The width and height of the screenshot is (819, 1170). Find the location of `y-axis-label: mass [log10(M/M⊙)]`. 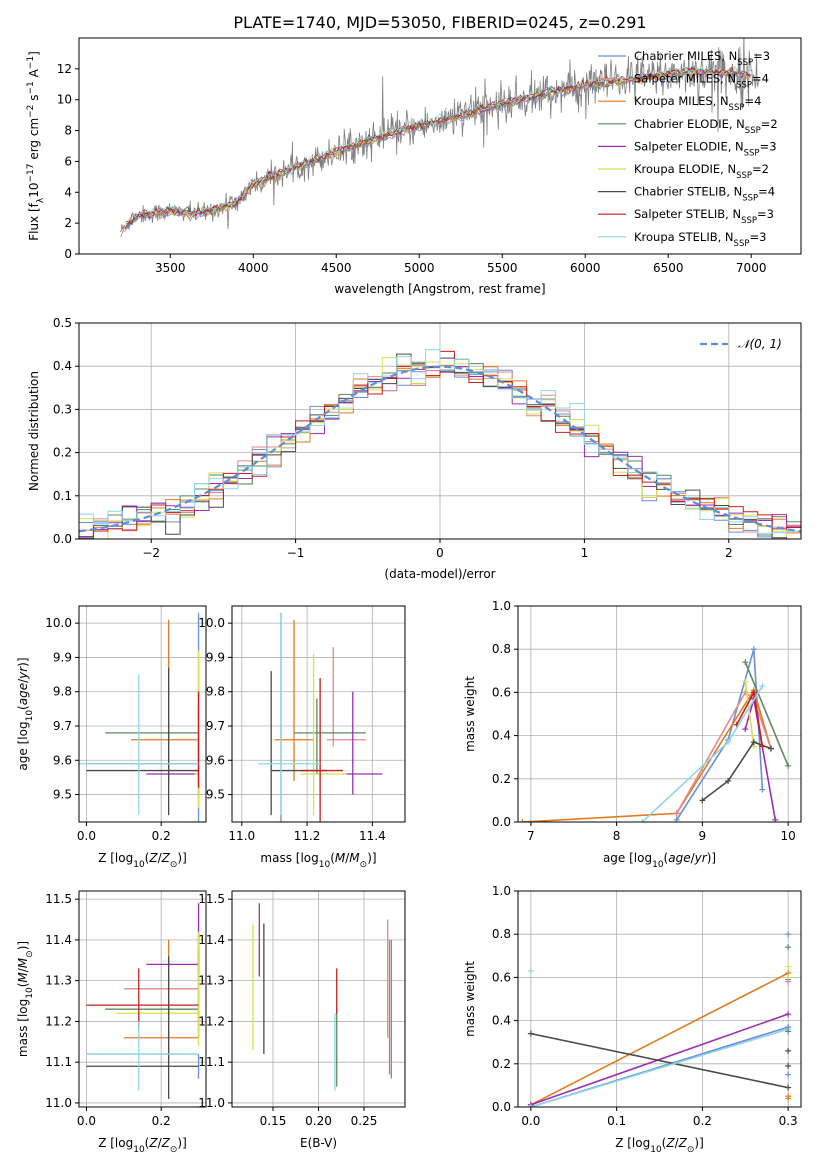

y-axis-label: mass [log10(M/M⊙)] is located at coordinates (25, 999).